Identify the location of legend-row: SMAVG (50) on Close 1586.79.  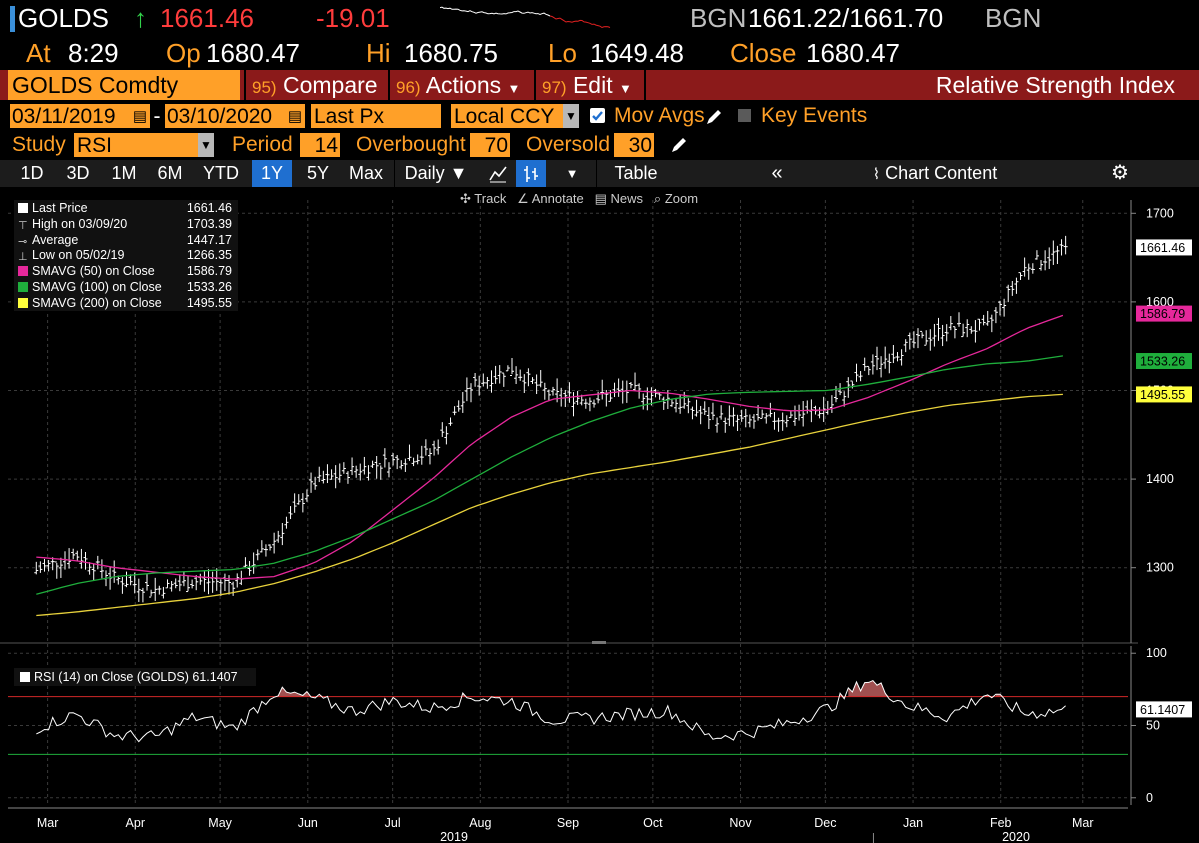
(128, 272).